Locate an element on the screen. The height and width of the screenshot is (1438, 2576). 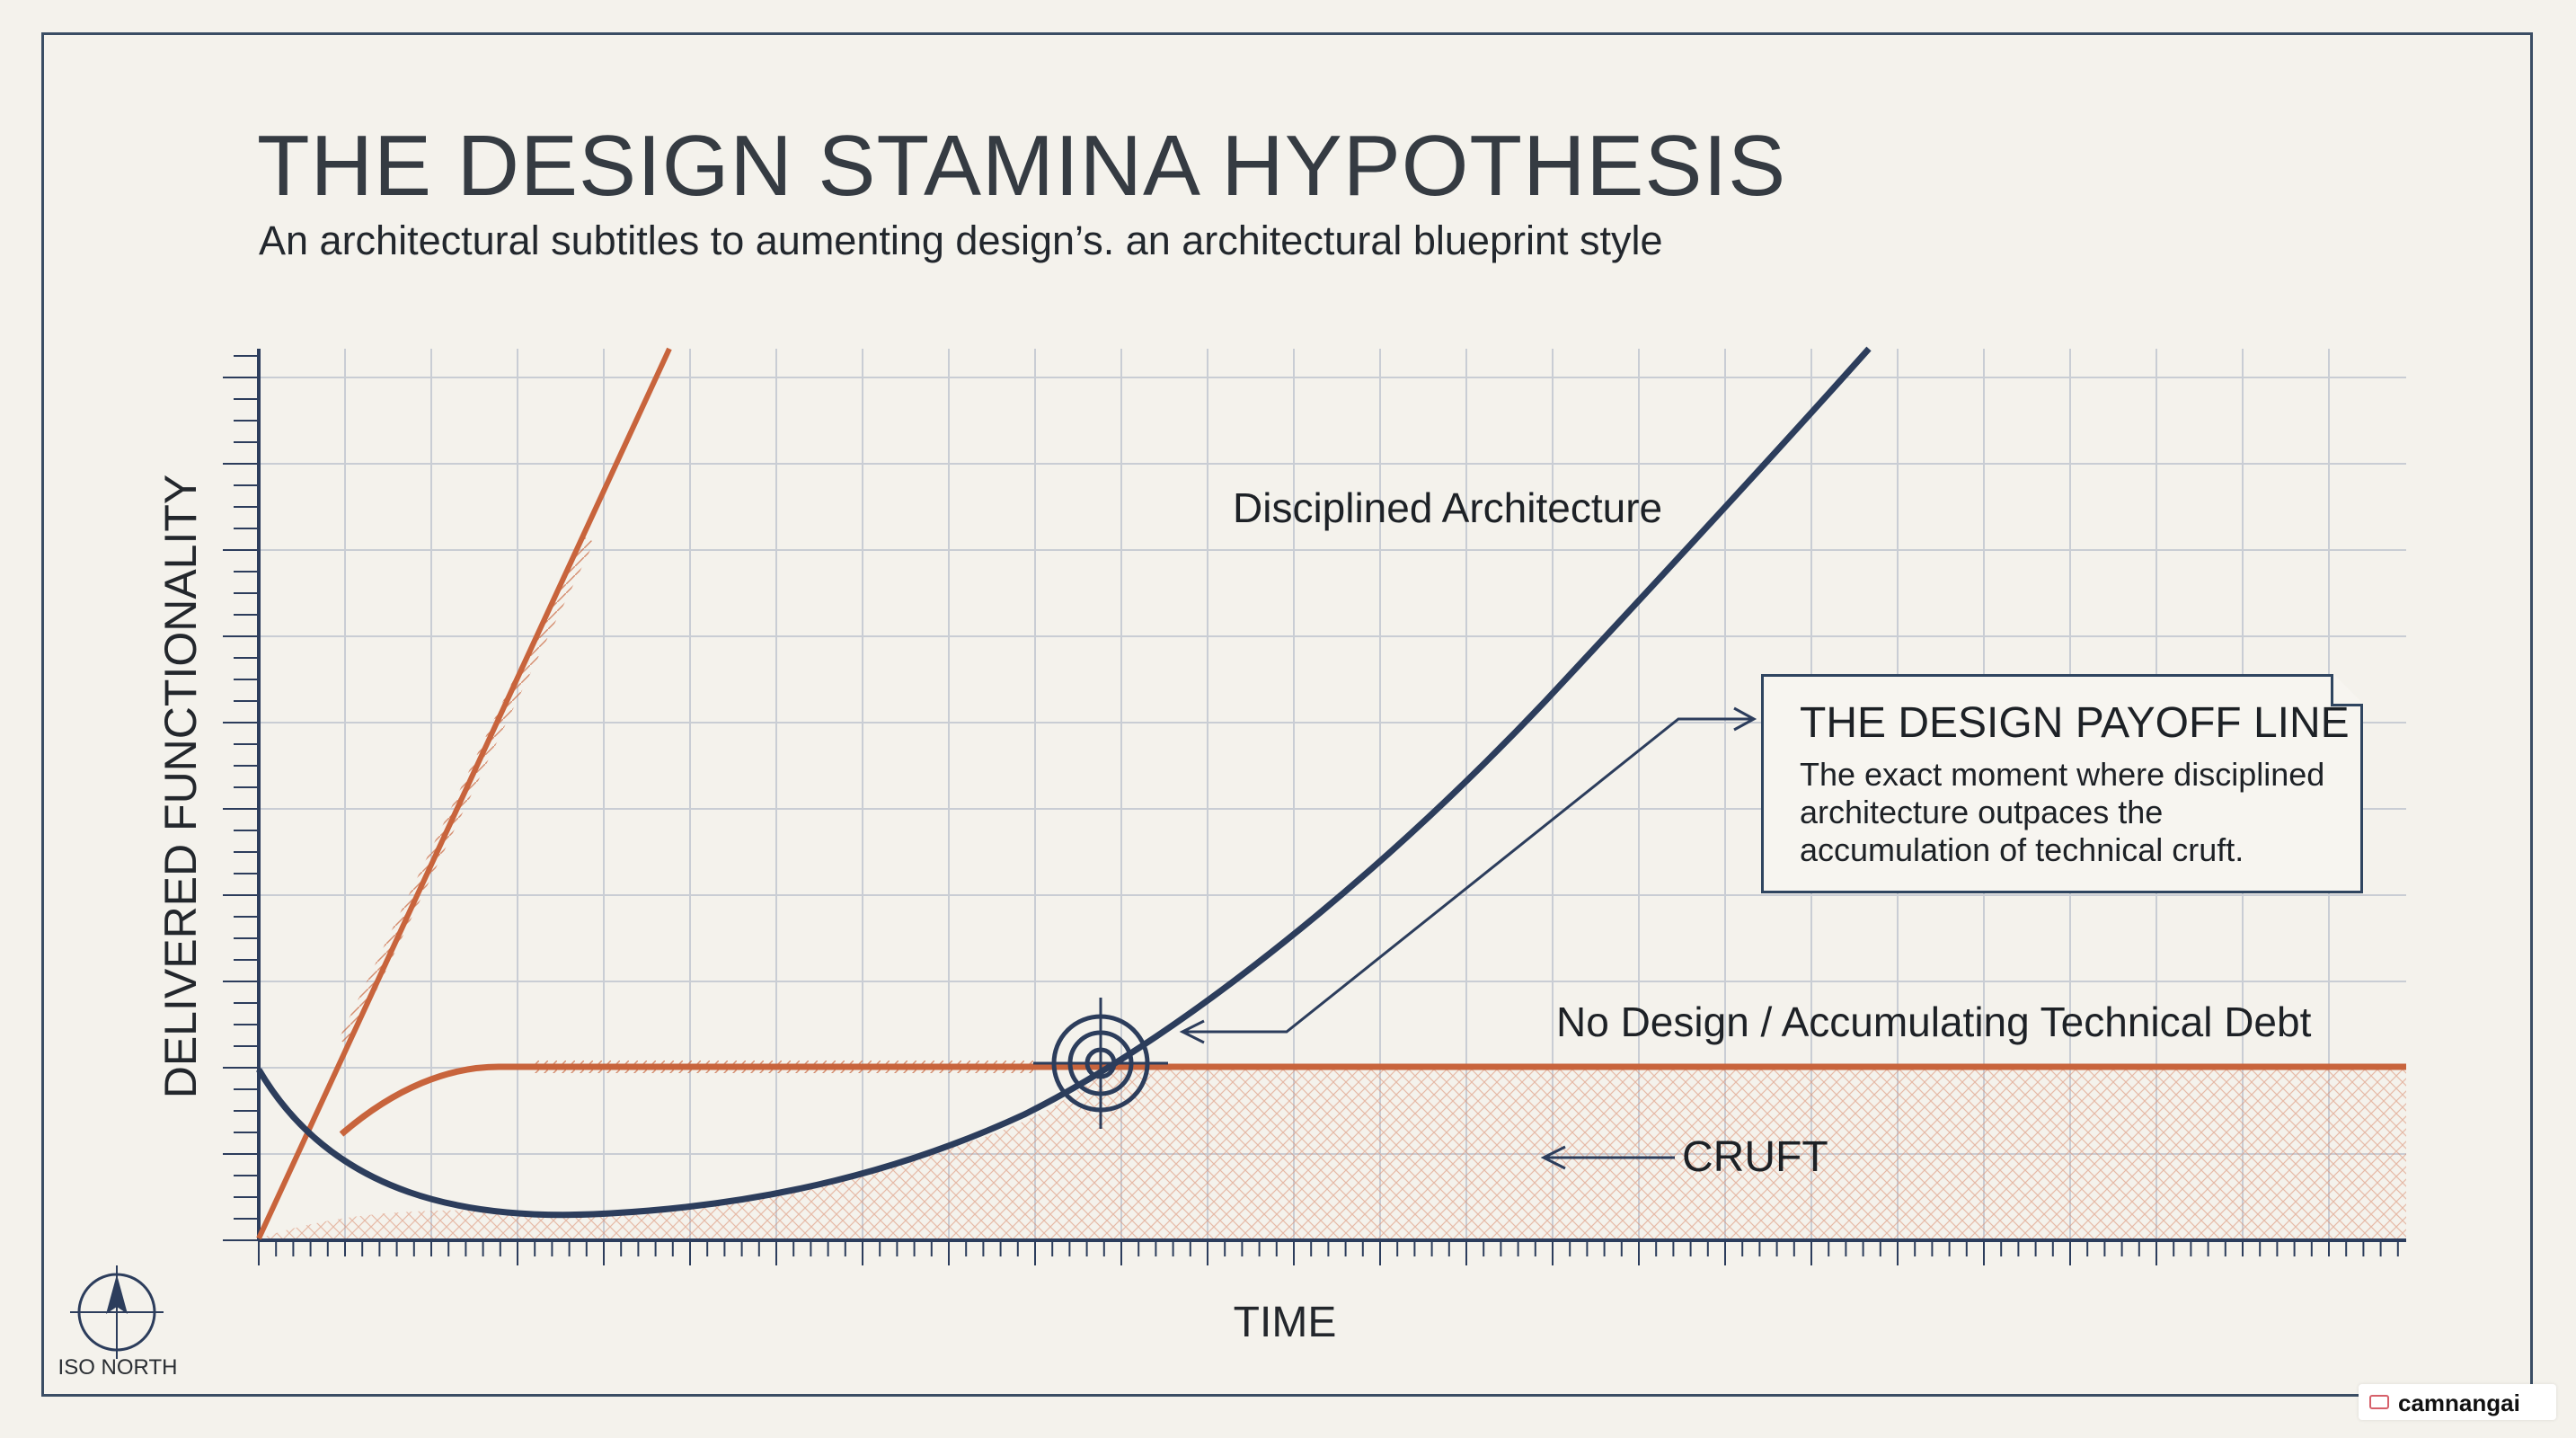
no-design-label: No Design / Accumulating Technical Debt is located at coordinates (1934, 1022).